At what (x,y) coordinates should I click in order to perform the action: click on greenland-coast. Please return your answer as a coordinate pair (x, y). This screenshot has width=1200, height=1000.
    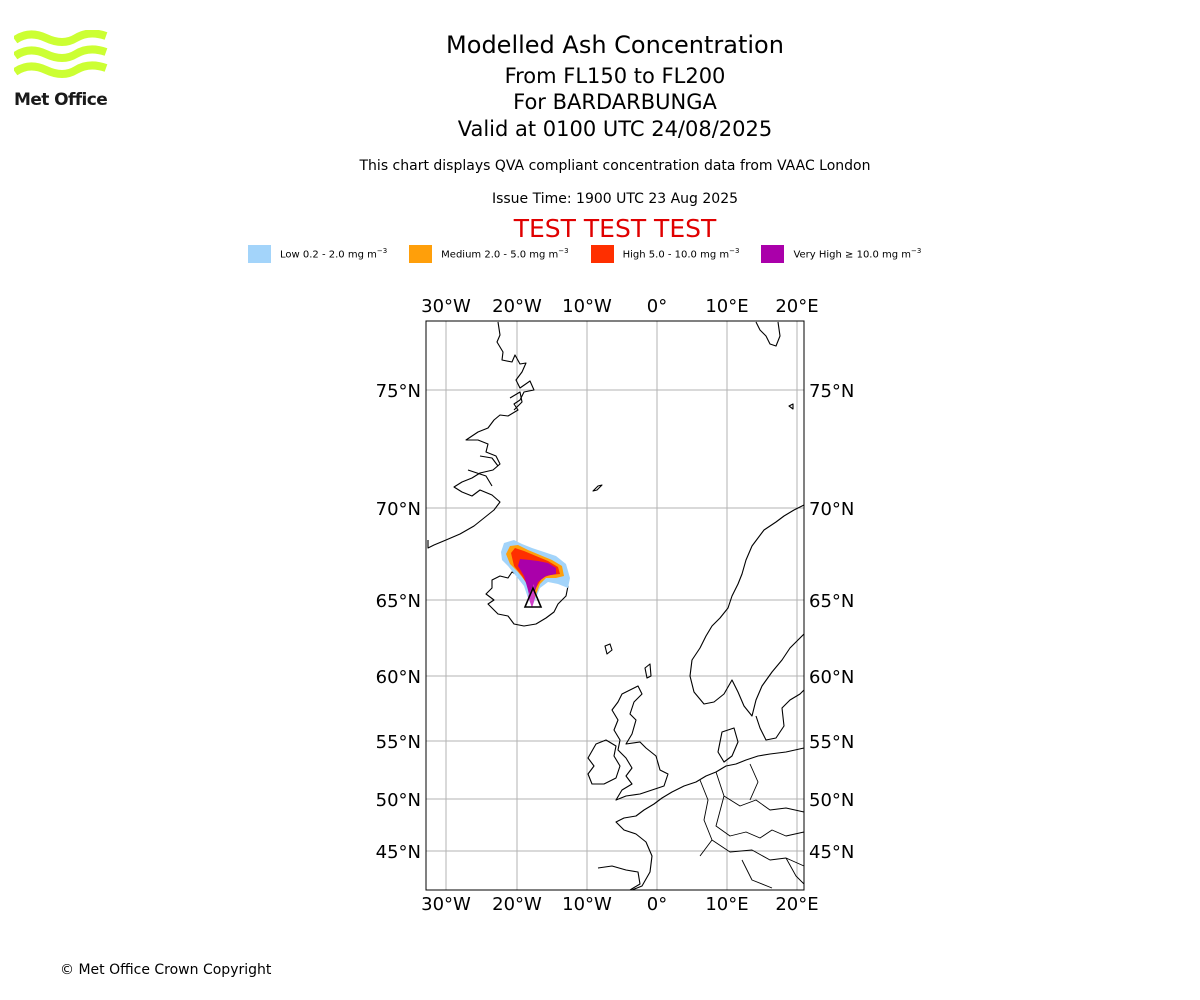
    Looking at the image, I should click on (481, 435).